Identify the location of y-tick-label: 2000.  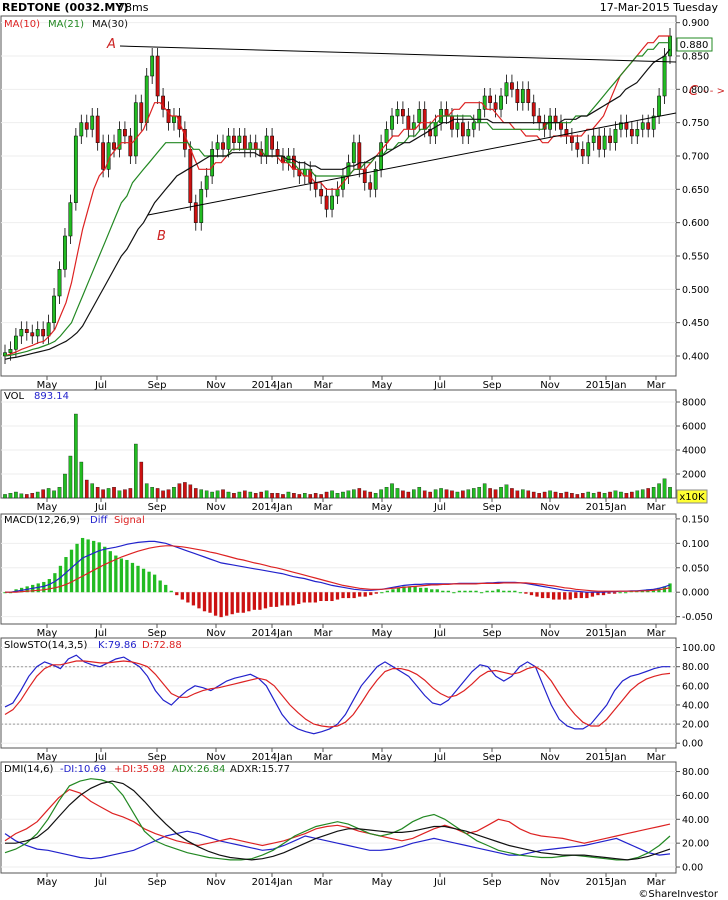
(694, 475).